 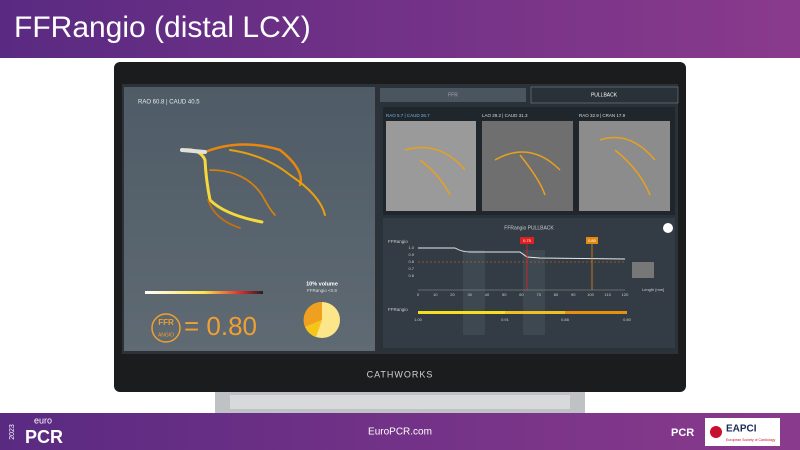 I want to click on bar-value: 0.88, so click(x=565, y=319).